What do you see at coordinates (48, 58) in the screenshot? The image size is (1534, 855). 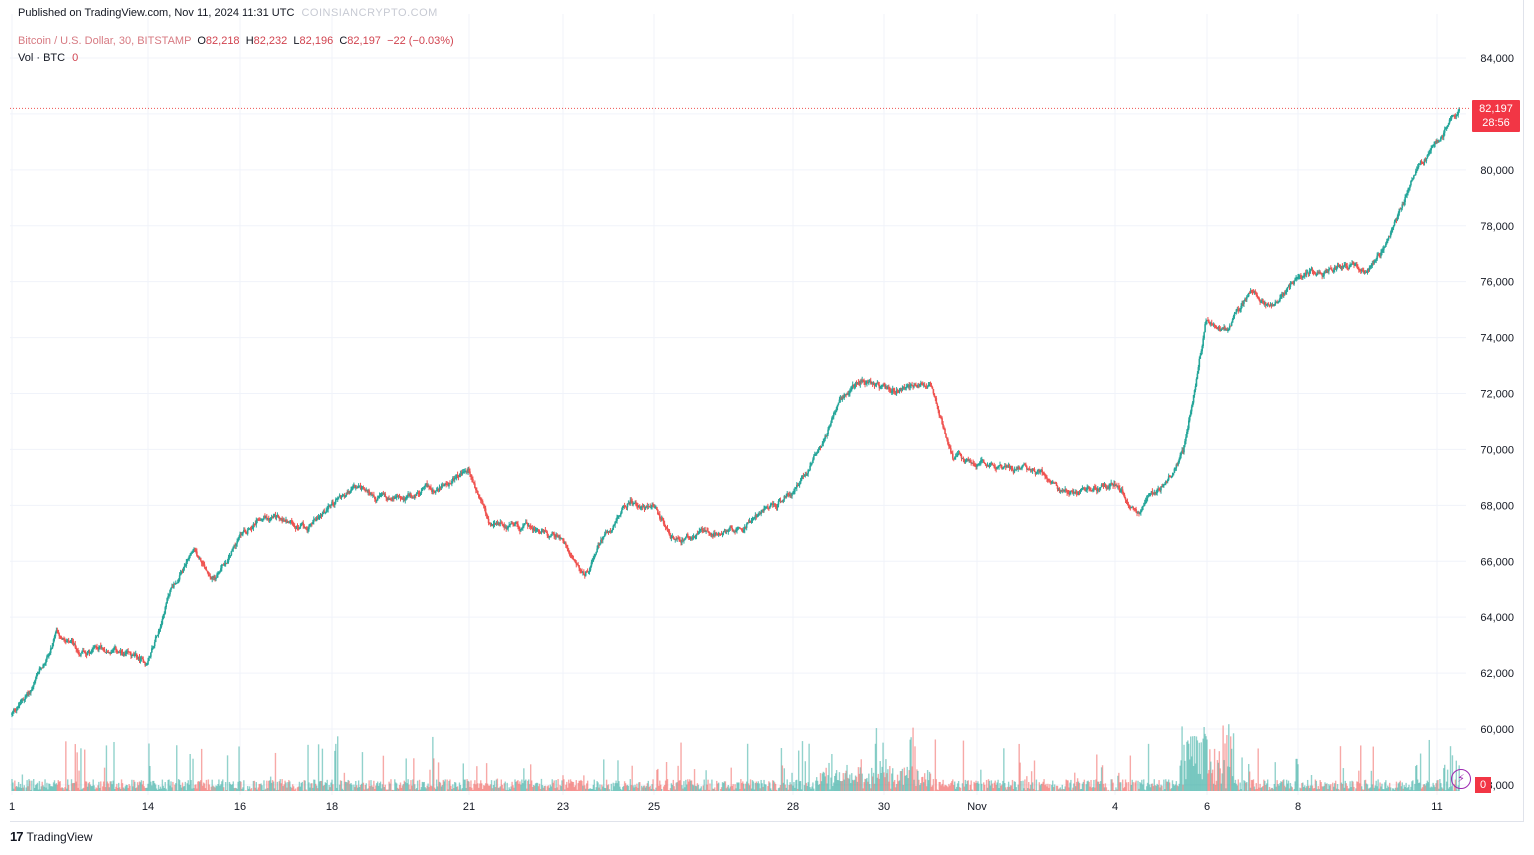 I see `volume-legend: Vol · BTC 0` at bounding box center [48, 58].